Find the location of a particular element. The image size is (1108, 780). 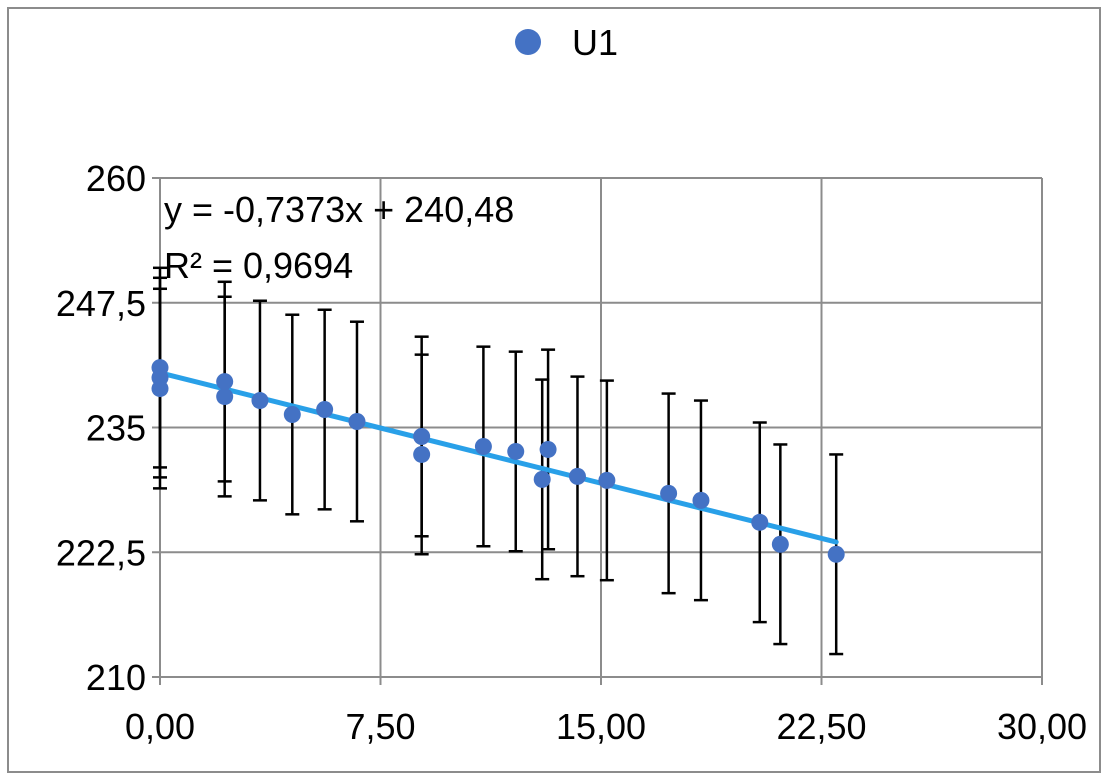

x-tick-label: 0,00 is located at coordinates (160, 726).